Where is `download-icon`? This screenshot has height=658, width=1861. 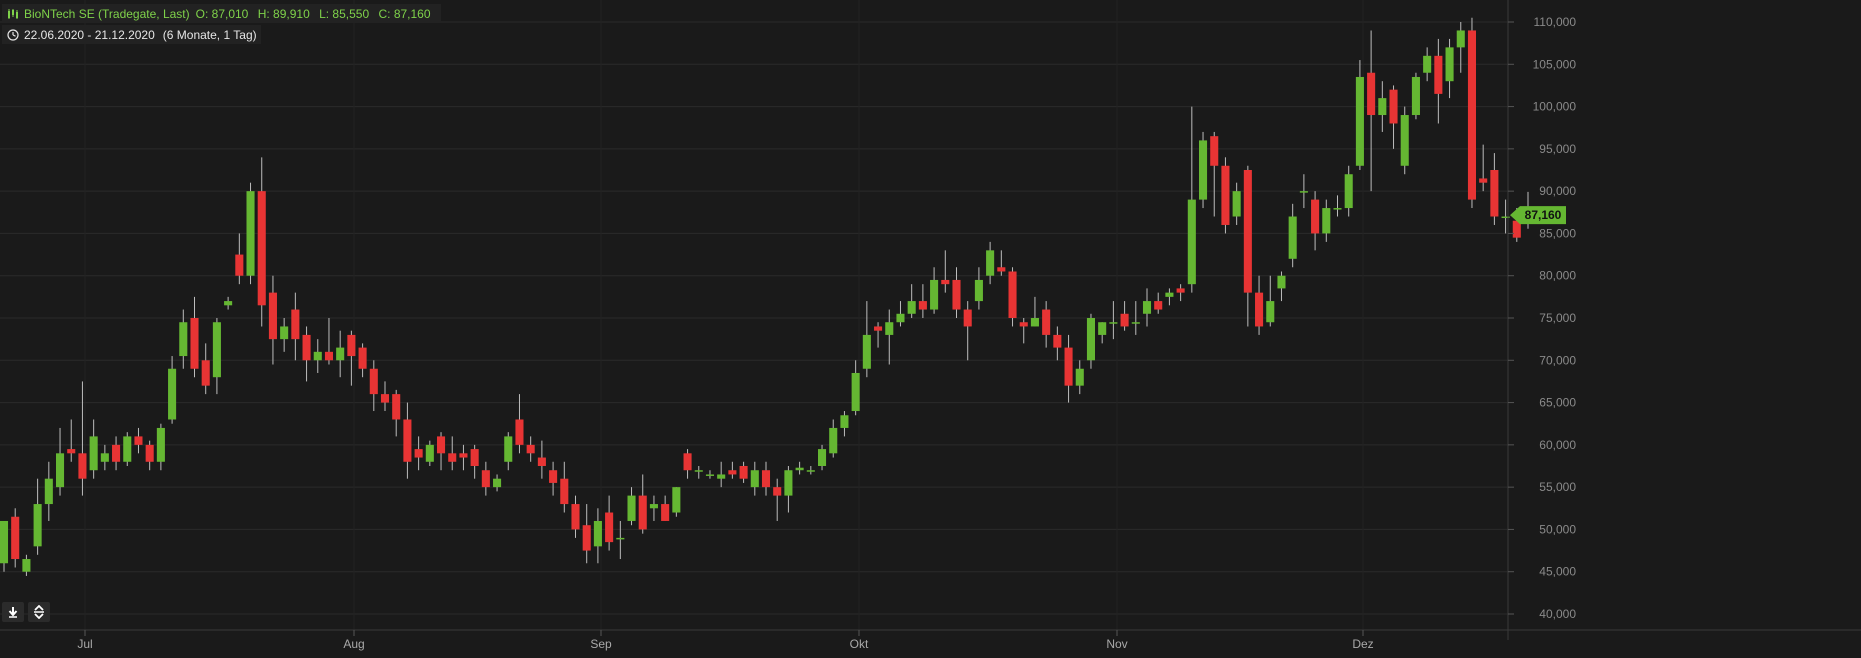 download-icon is located at coordinates (13, 612).